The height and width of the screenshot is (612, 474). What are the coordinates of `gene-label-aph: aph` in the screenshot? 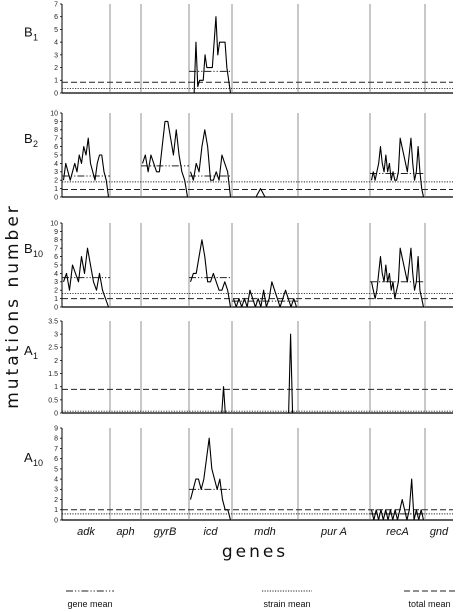 It's located at (125, 532).